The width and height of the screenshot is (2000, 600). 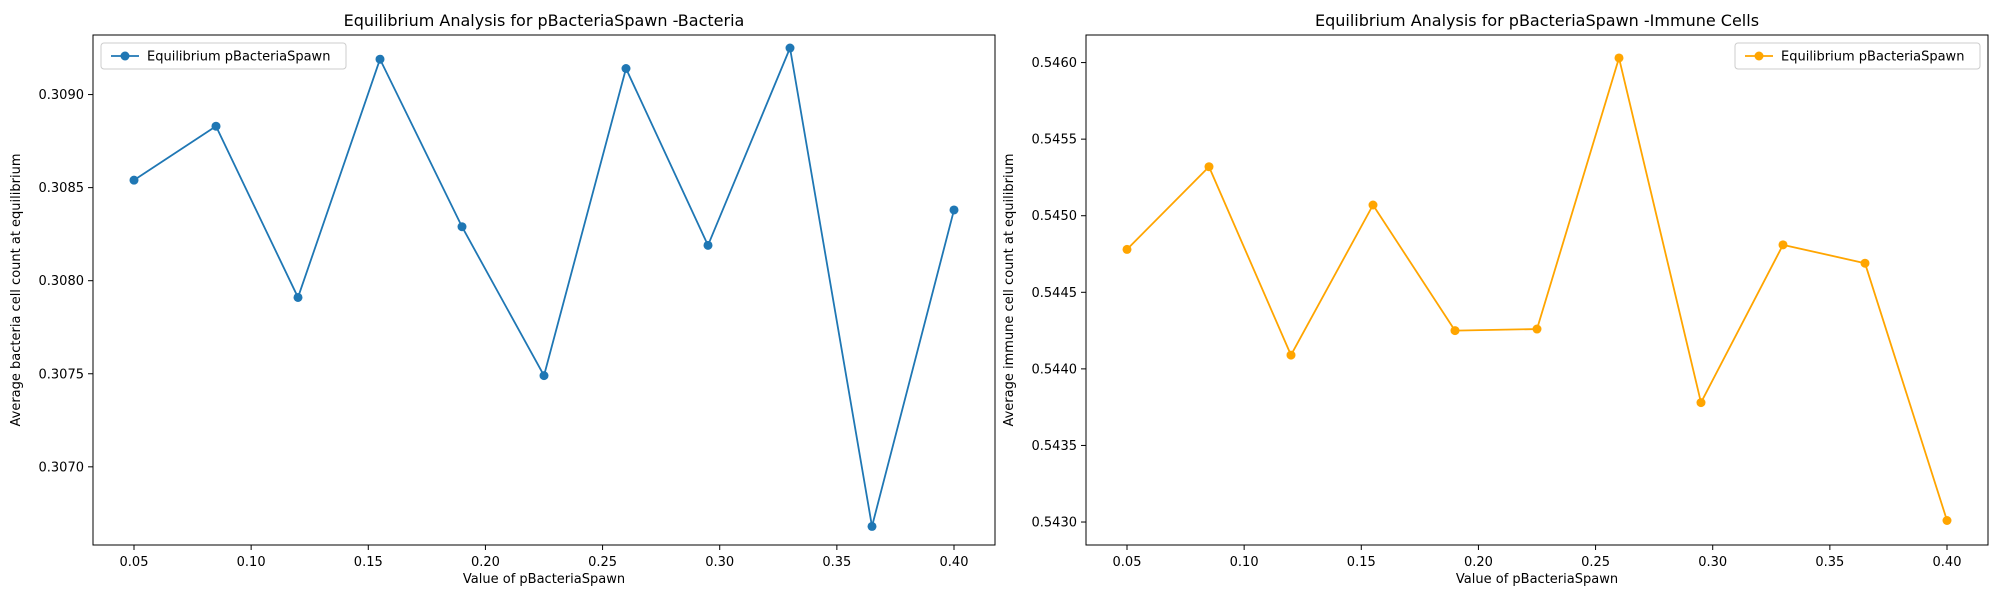 What do you see at coordinates (62, 467) in the screenshot?
I see `y-tick-label: 0.3070` at bounding box center [62, 467].